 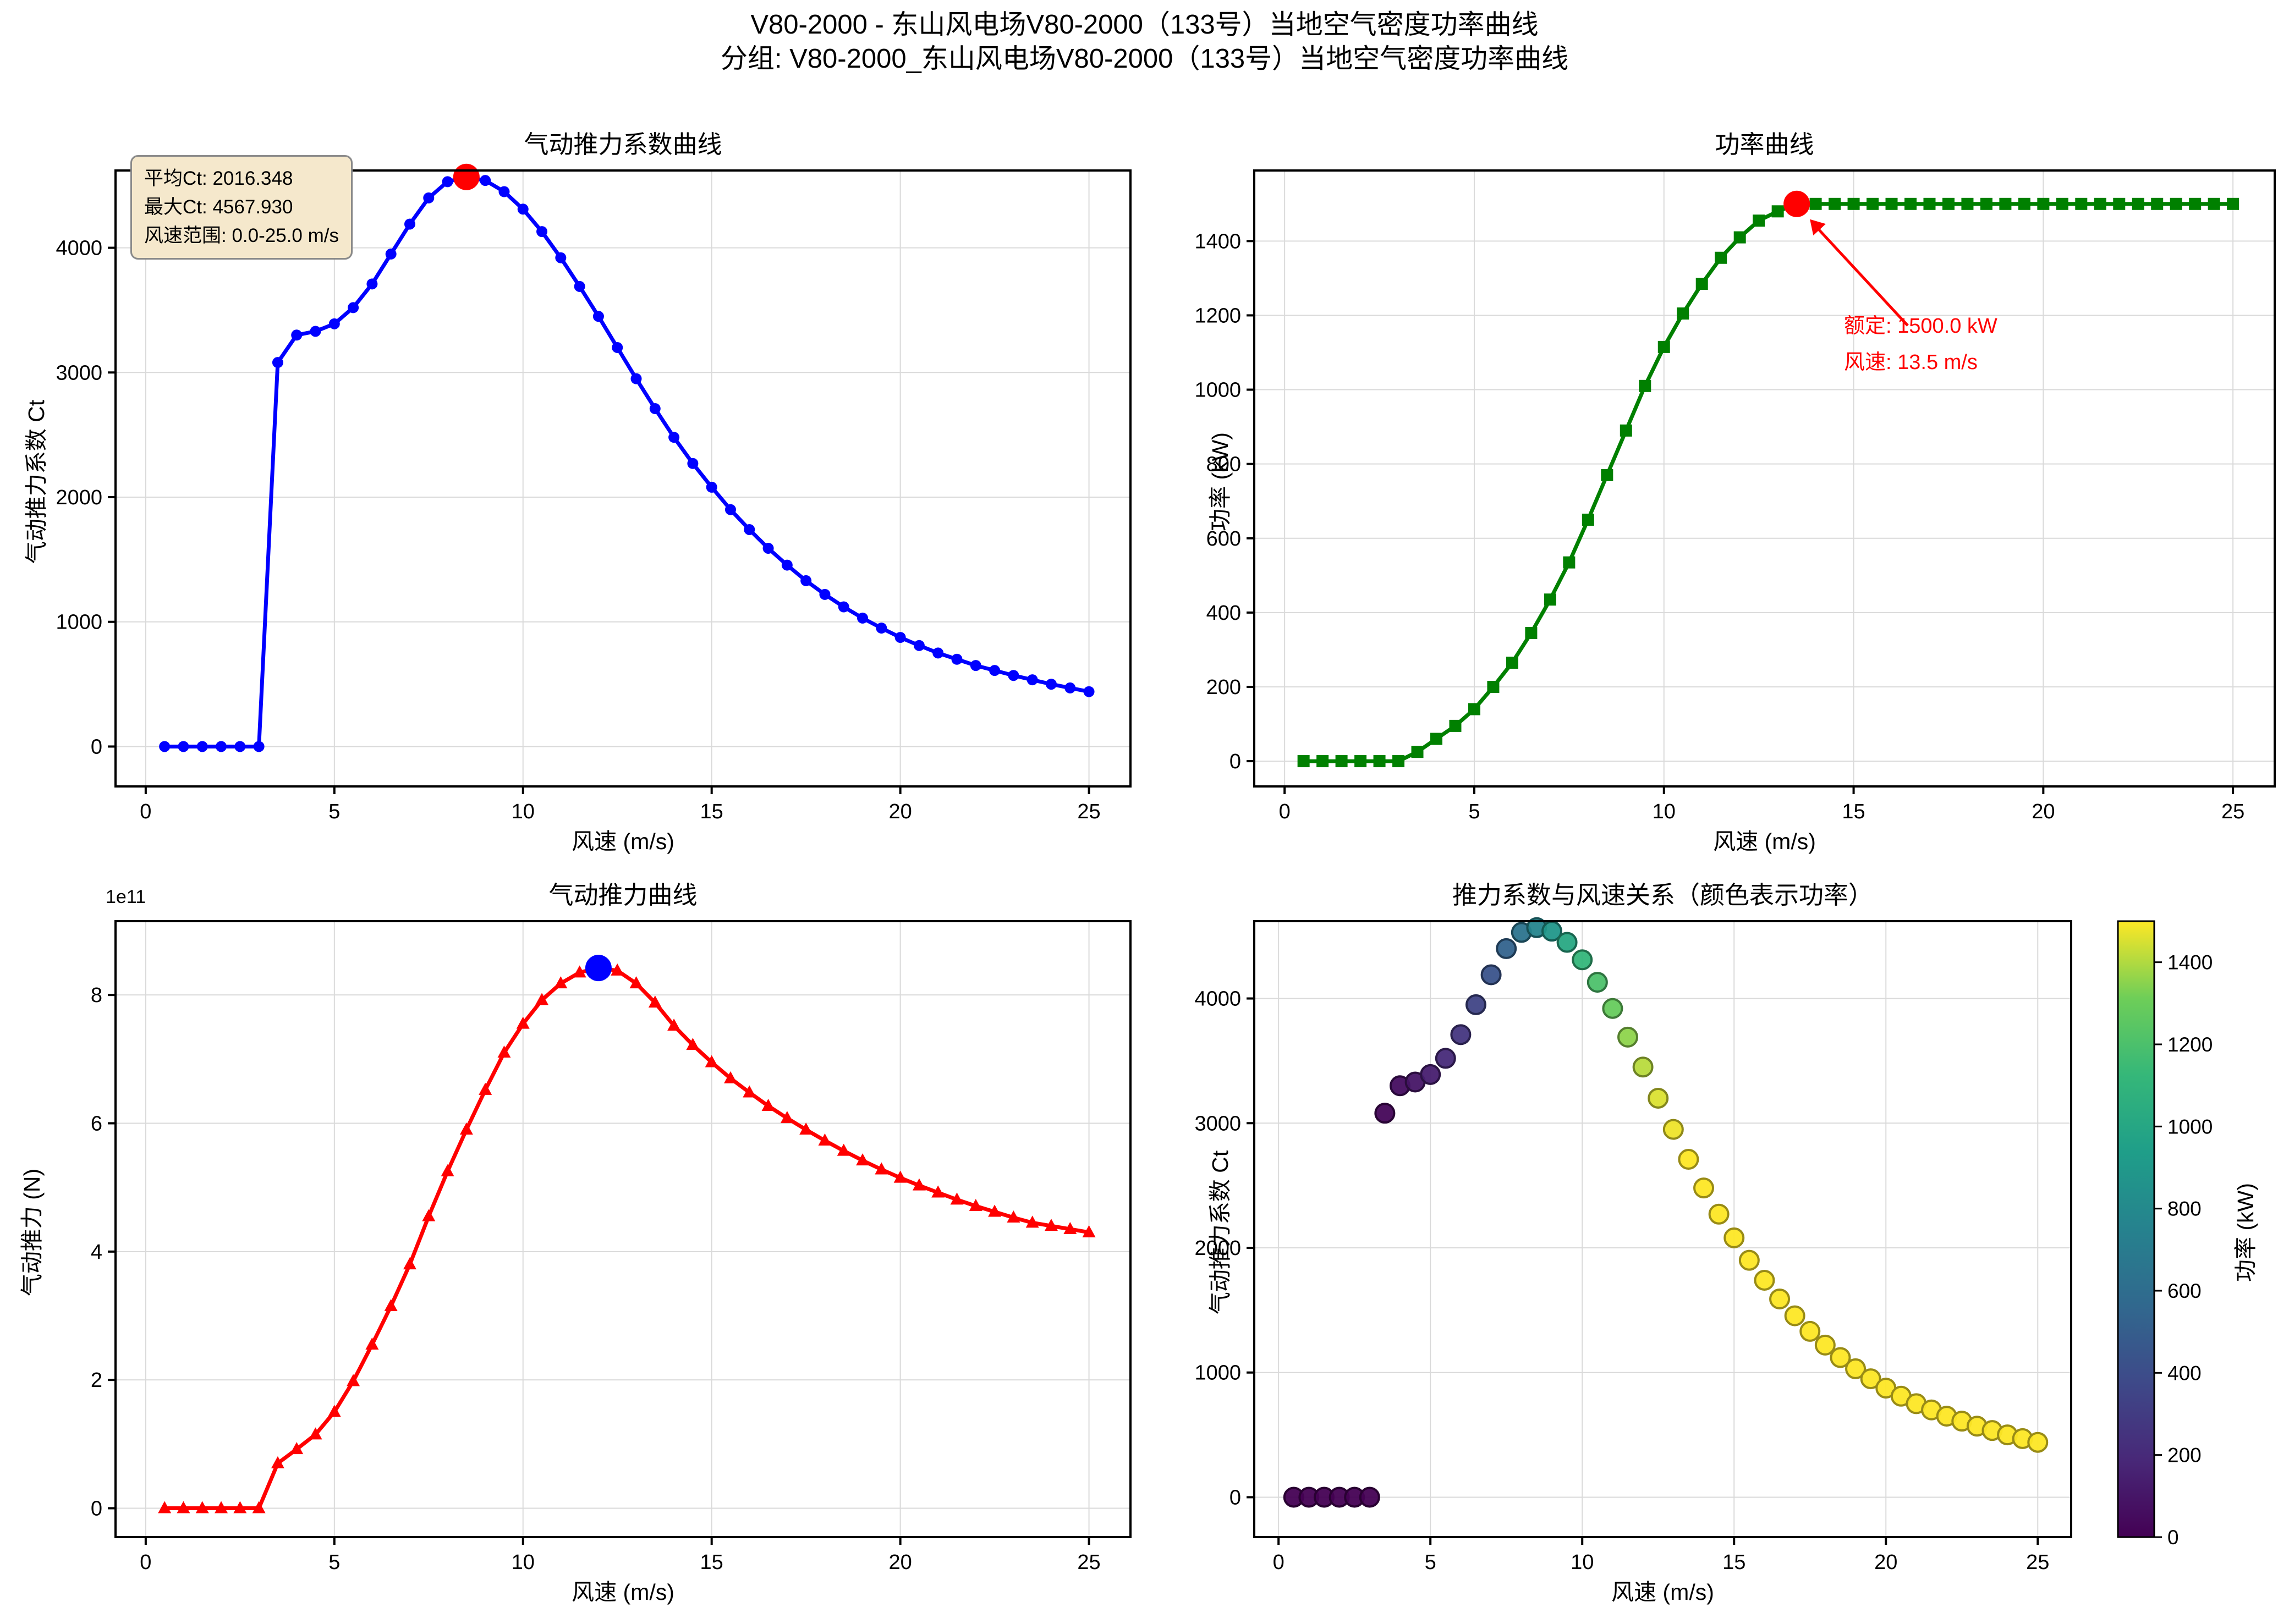 What do you see at coordinates (219, 207) in the screenshot?
I see `ct-stats-max: 最大Ct: 4567.930` at bounding box center [219, 207].